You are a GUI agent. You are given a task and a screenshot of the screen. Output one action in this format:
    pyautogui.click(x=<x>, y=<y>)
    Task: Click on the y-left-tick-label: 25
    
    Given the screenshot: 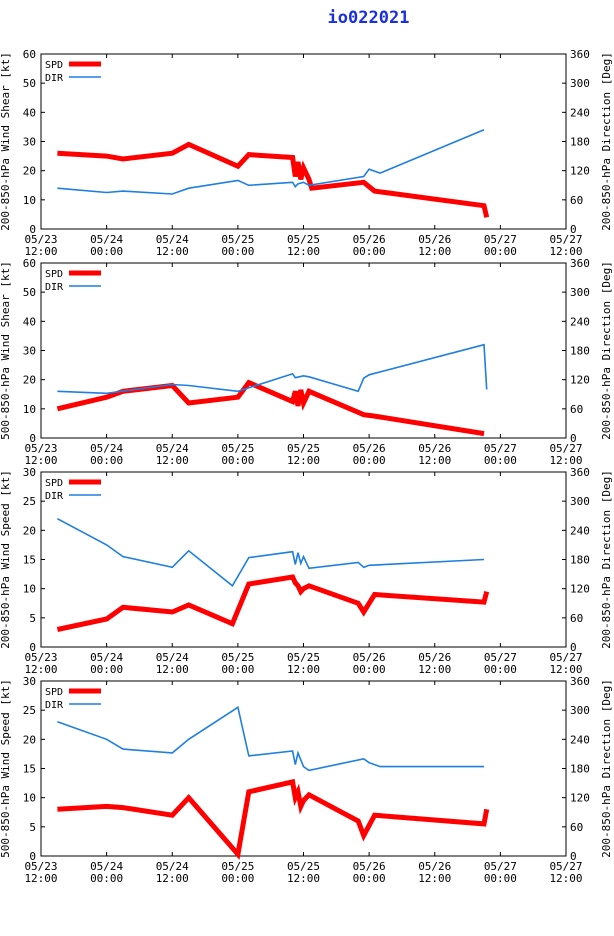 What is the action you would take?
    pyautogui.click(x=29, y=501)
    